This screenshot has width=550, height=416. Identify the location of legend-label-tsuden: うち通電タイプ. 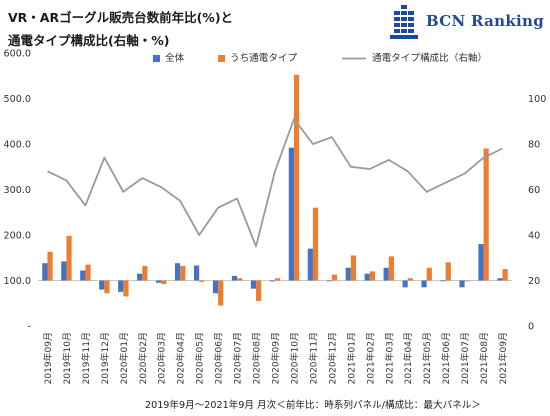
(264, 58).